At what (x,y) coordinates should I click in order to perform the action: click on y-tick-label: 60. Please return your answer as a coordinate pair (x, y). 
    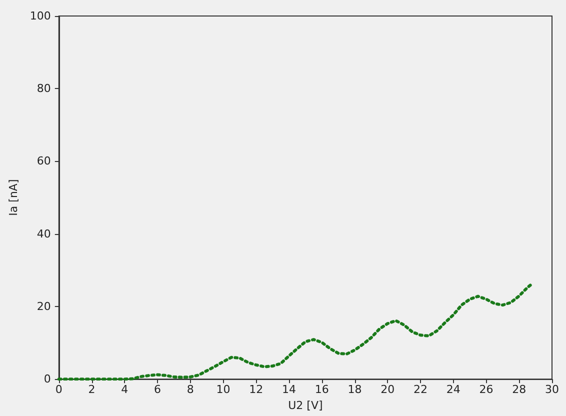
    Looking at the image, I should click on (43, 161).